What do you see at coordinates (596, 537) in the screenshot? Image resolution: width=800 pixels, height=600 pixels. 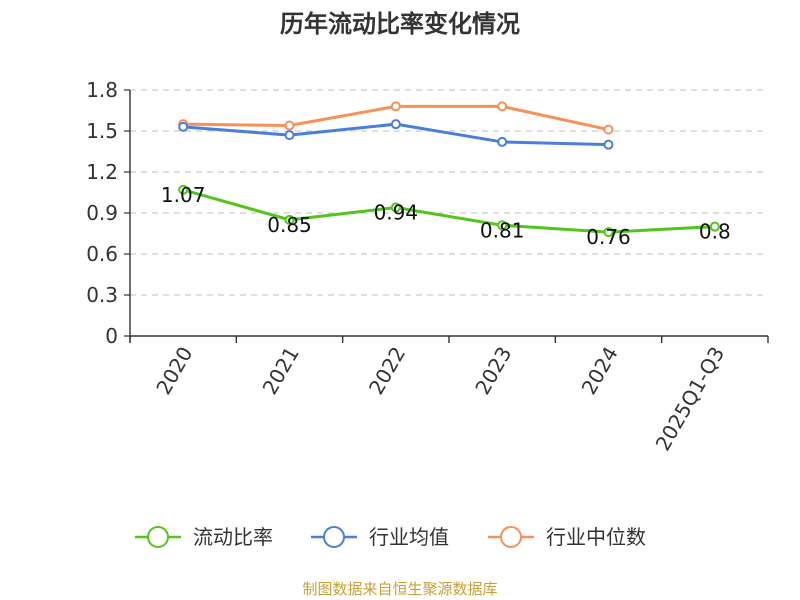 I see `legend-label: 行业中位数` at bounding box center [596, 537].